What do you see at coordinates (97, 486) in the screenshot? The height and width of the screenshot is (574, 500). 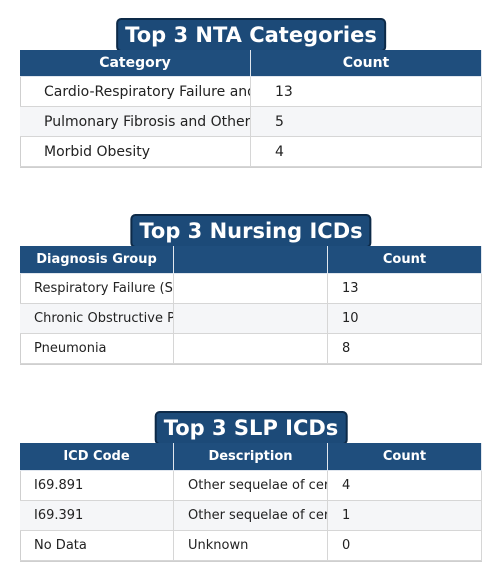 I see `table-cell: I69.891` at bounding box center [97, 486].